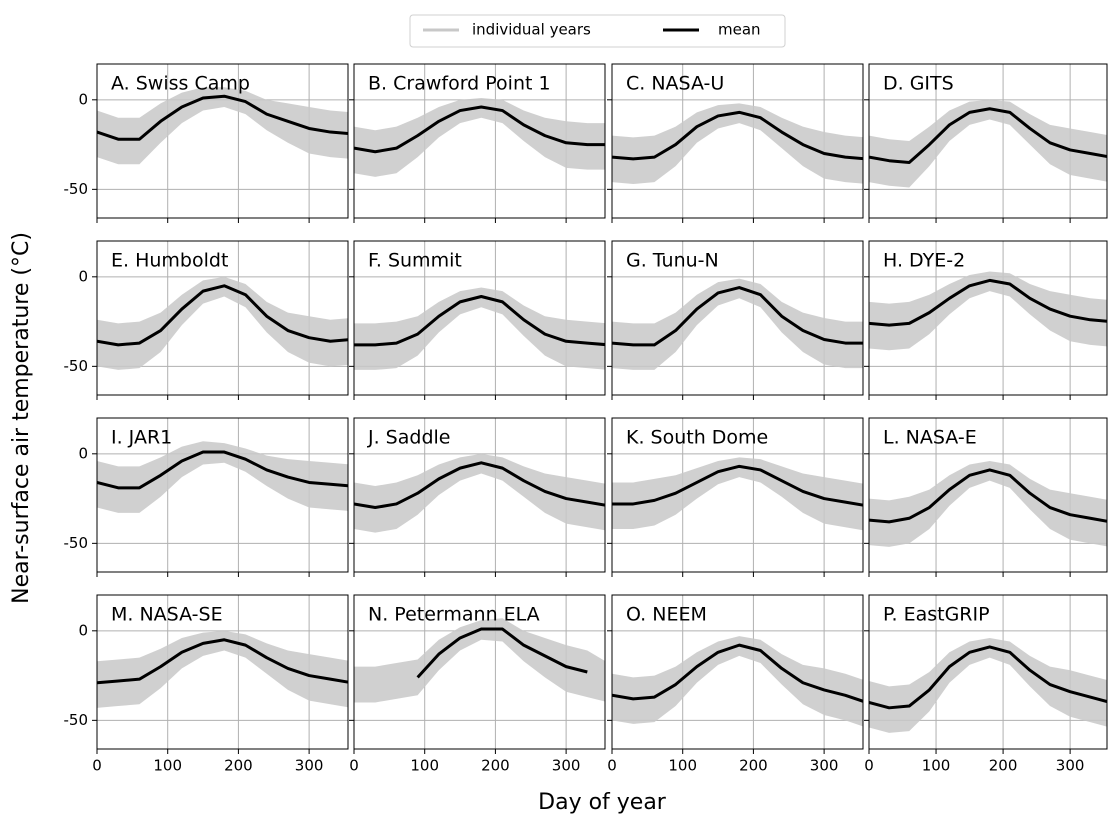 Image resolution: width=1108 pixels, height=818 pixels. I want to click on panel: -50 0 A. Swiss Camp, so click(206, 143).